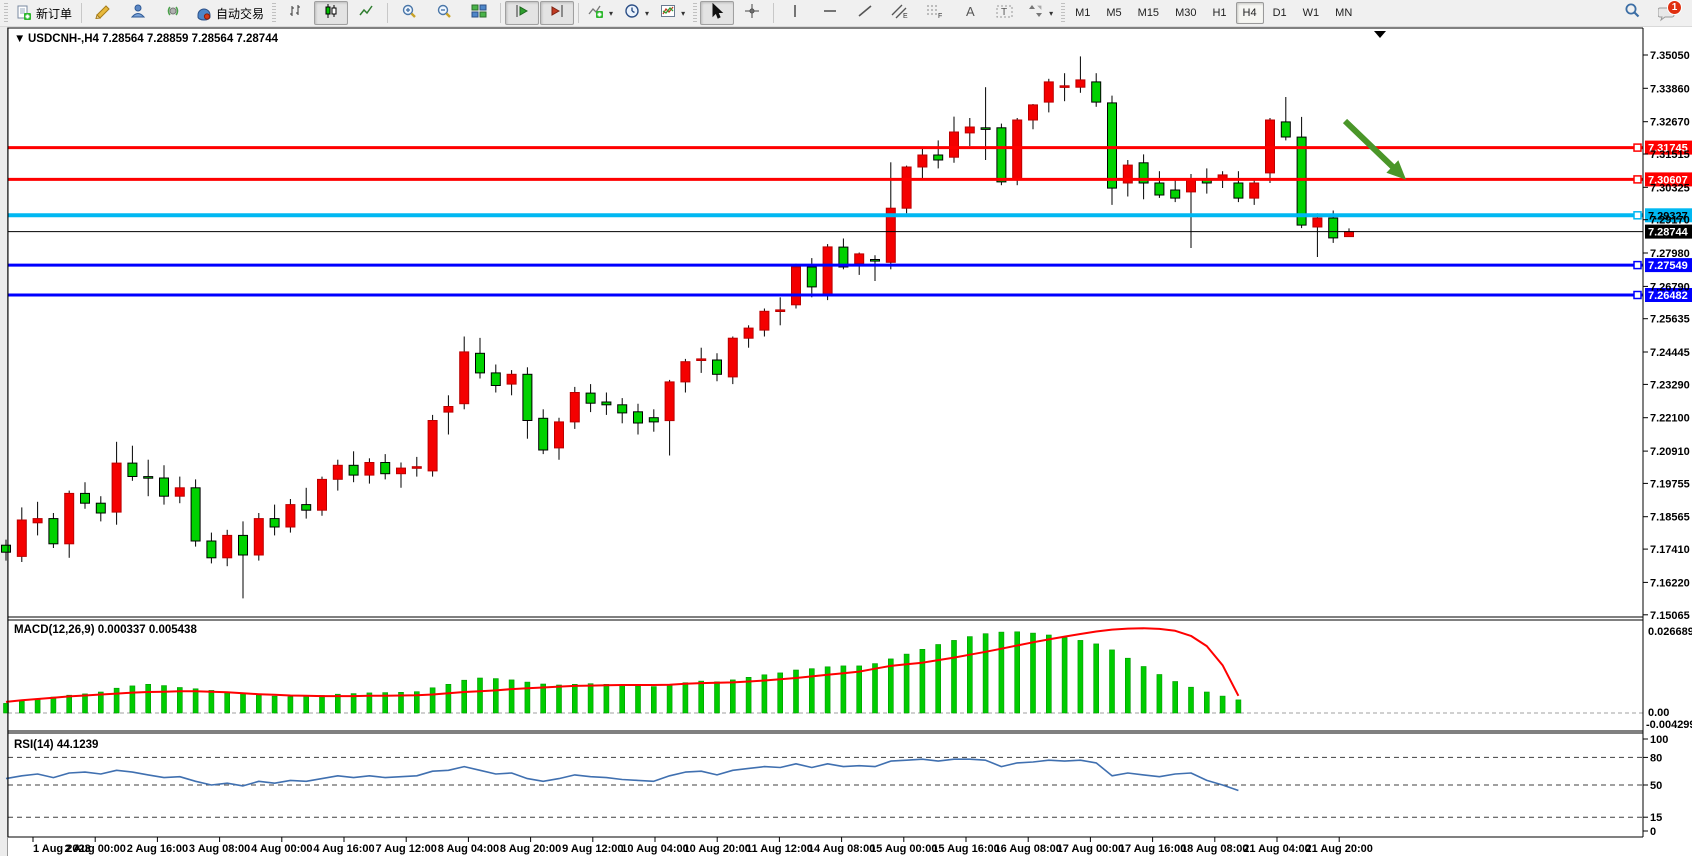  I want to click on arrows-tool: ▾, so click(1040, 13).